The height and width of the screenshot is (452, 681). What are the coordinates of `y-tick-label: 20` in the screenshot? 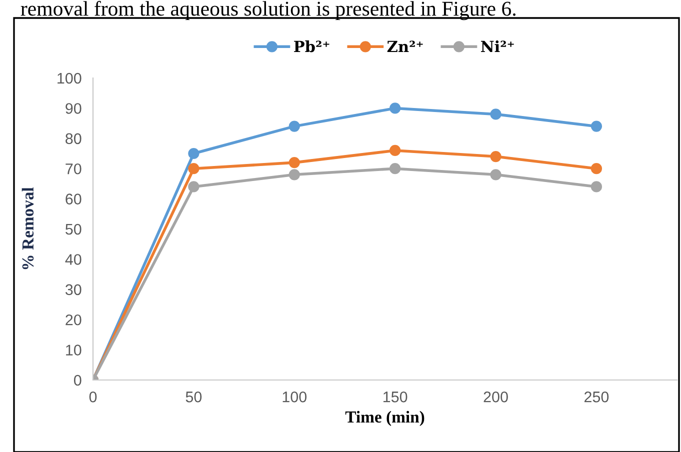 It's located at (74, 320).